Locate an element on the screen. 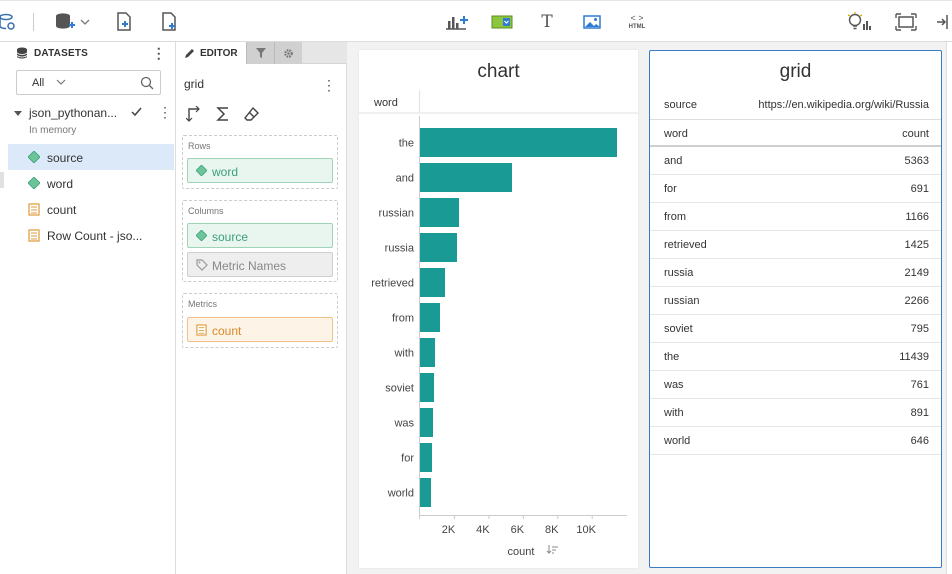  add-chart-icon is located at coordinates (457, 22).